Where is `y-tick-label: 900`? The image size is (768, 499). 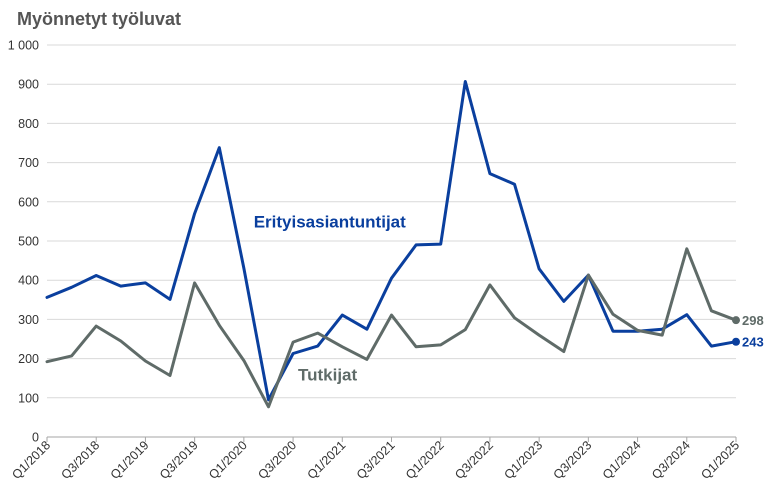 y-tick-label: 900 is located at coordinates (28, 85).